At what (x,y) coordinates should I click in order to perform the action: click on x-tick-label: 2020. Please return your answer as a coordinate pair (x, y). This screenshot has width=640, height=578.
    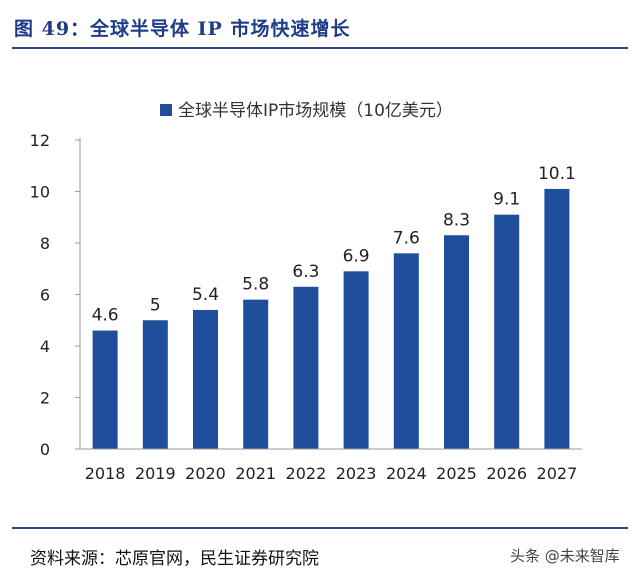
    Looking at the image, I should click on (205, 473).